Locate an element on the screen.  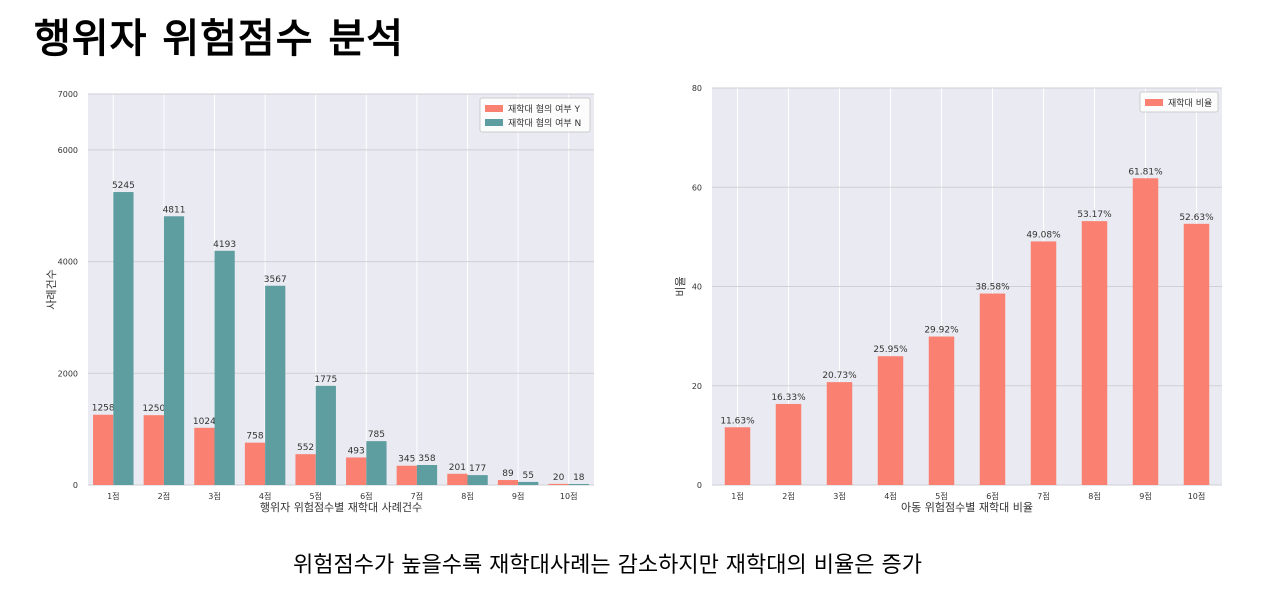
data-label: 20 is located at coordinates (559, 478).